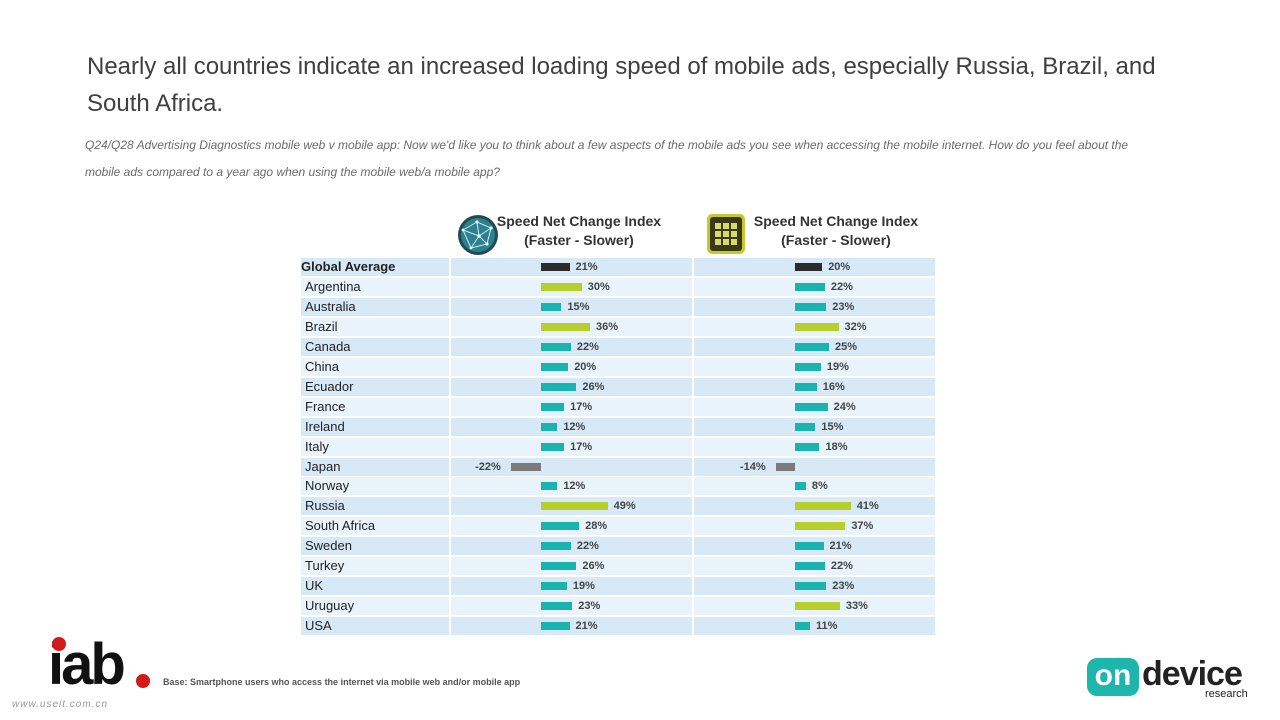 The image size is (1280, 720). Describe the element at coordinates (375, 386) in the screenshot. I see `country-cell: Ecuador` at that location.